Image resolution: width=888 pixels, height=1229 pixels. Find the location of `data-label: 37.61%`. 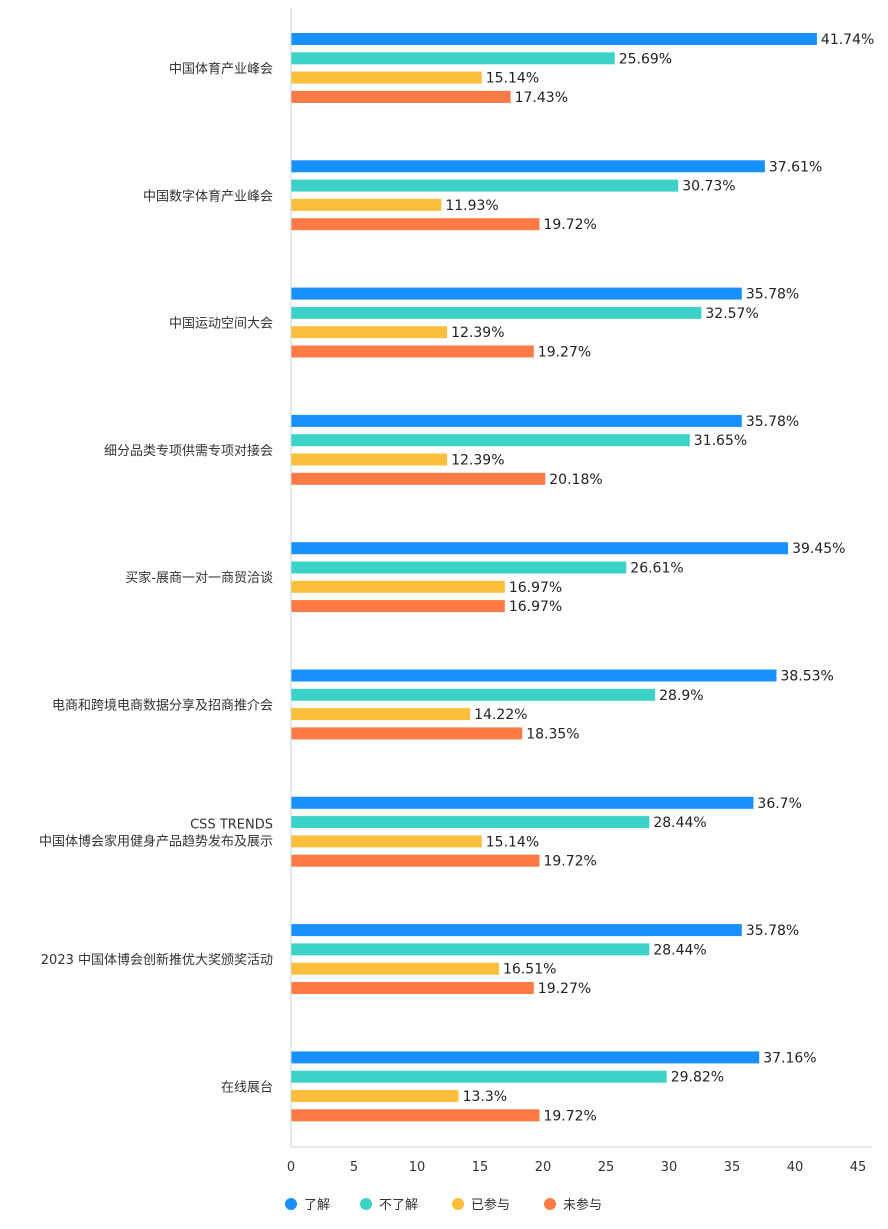

data-label: 37.61% is located at coordinates (795, 167).